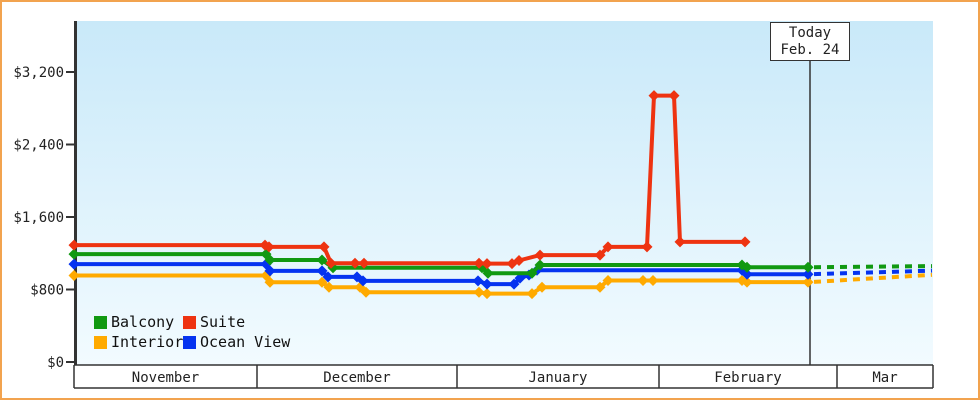 This screenshot has width=980, height=400. What do you see at coordinates (810, 32) in the screenshot?
I see `today-label: Today` at bounding box center [810, 32].